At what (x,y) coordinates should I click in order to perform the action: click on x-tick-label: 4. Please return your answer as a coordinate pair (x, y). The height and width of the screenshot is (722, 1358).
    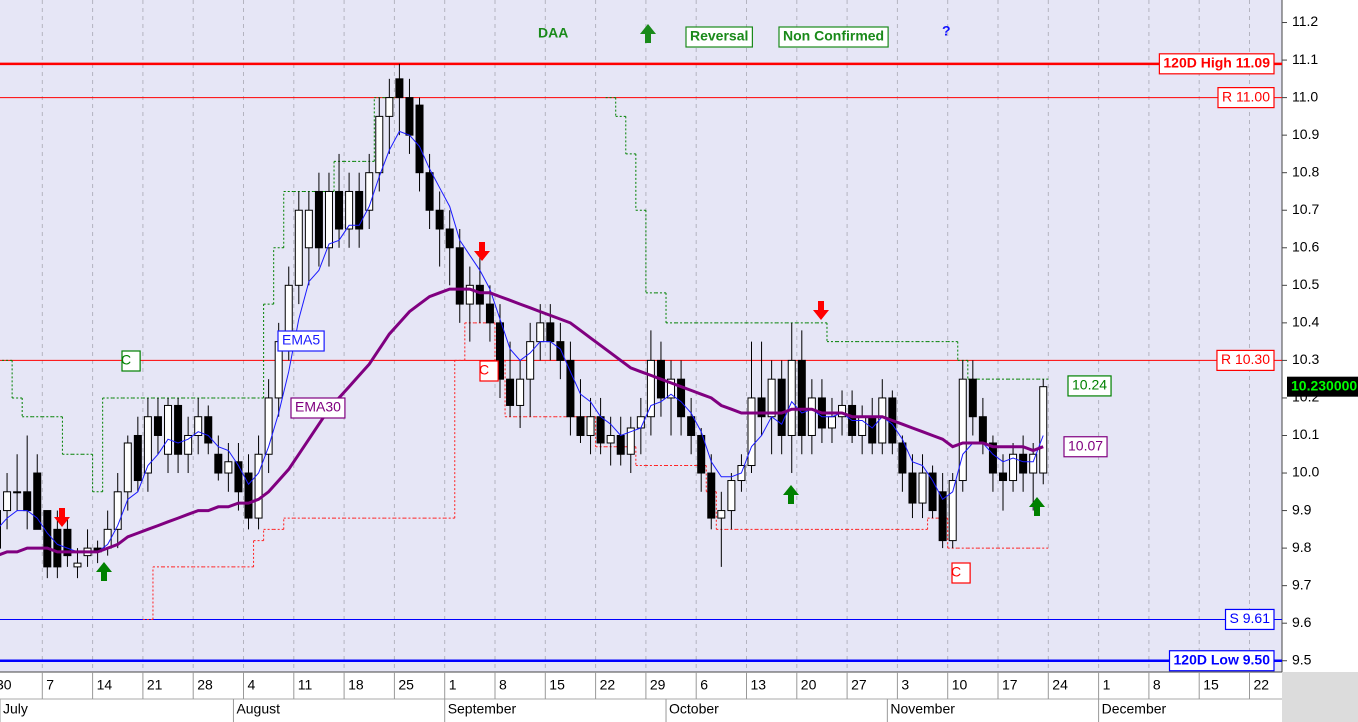
    Looking at the image, I should click on (252, 685).